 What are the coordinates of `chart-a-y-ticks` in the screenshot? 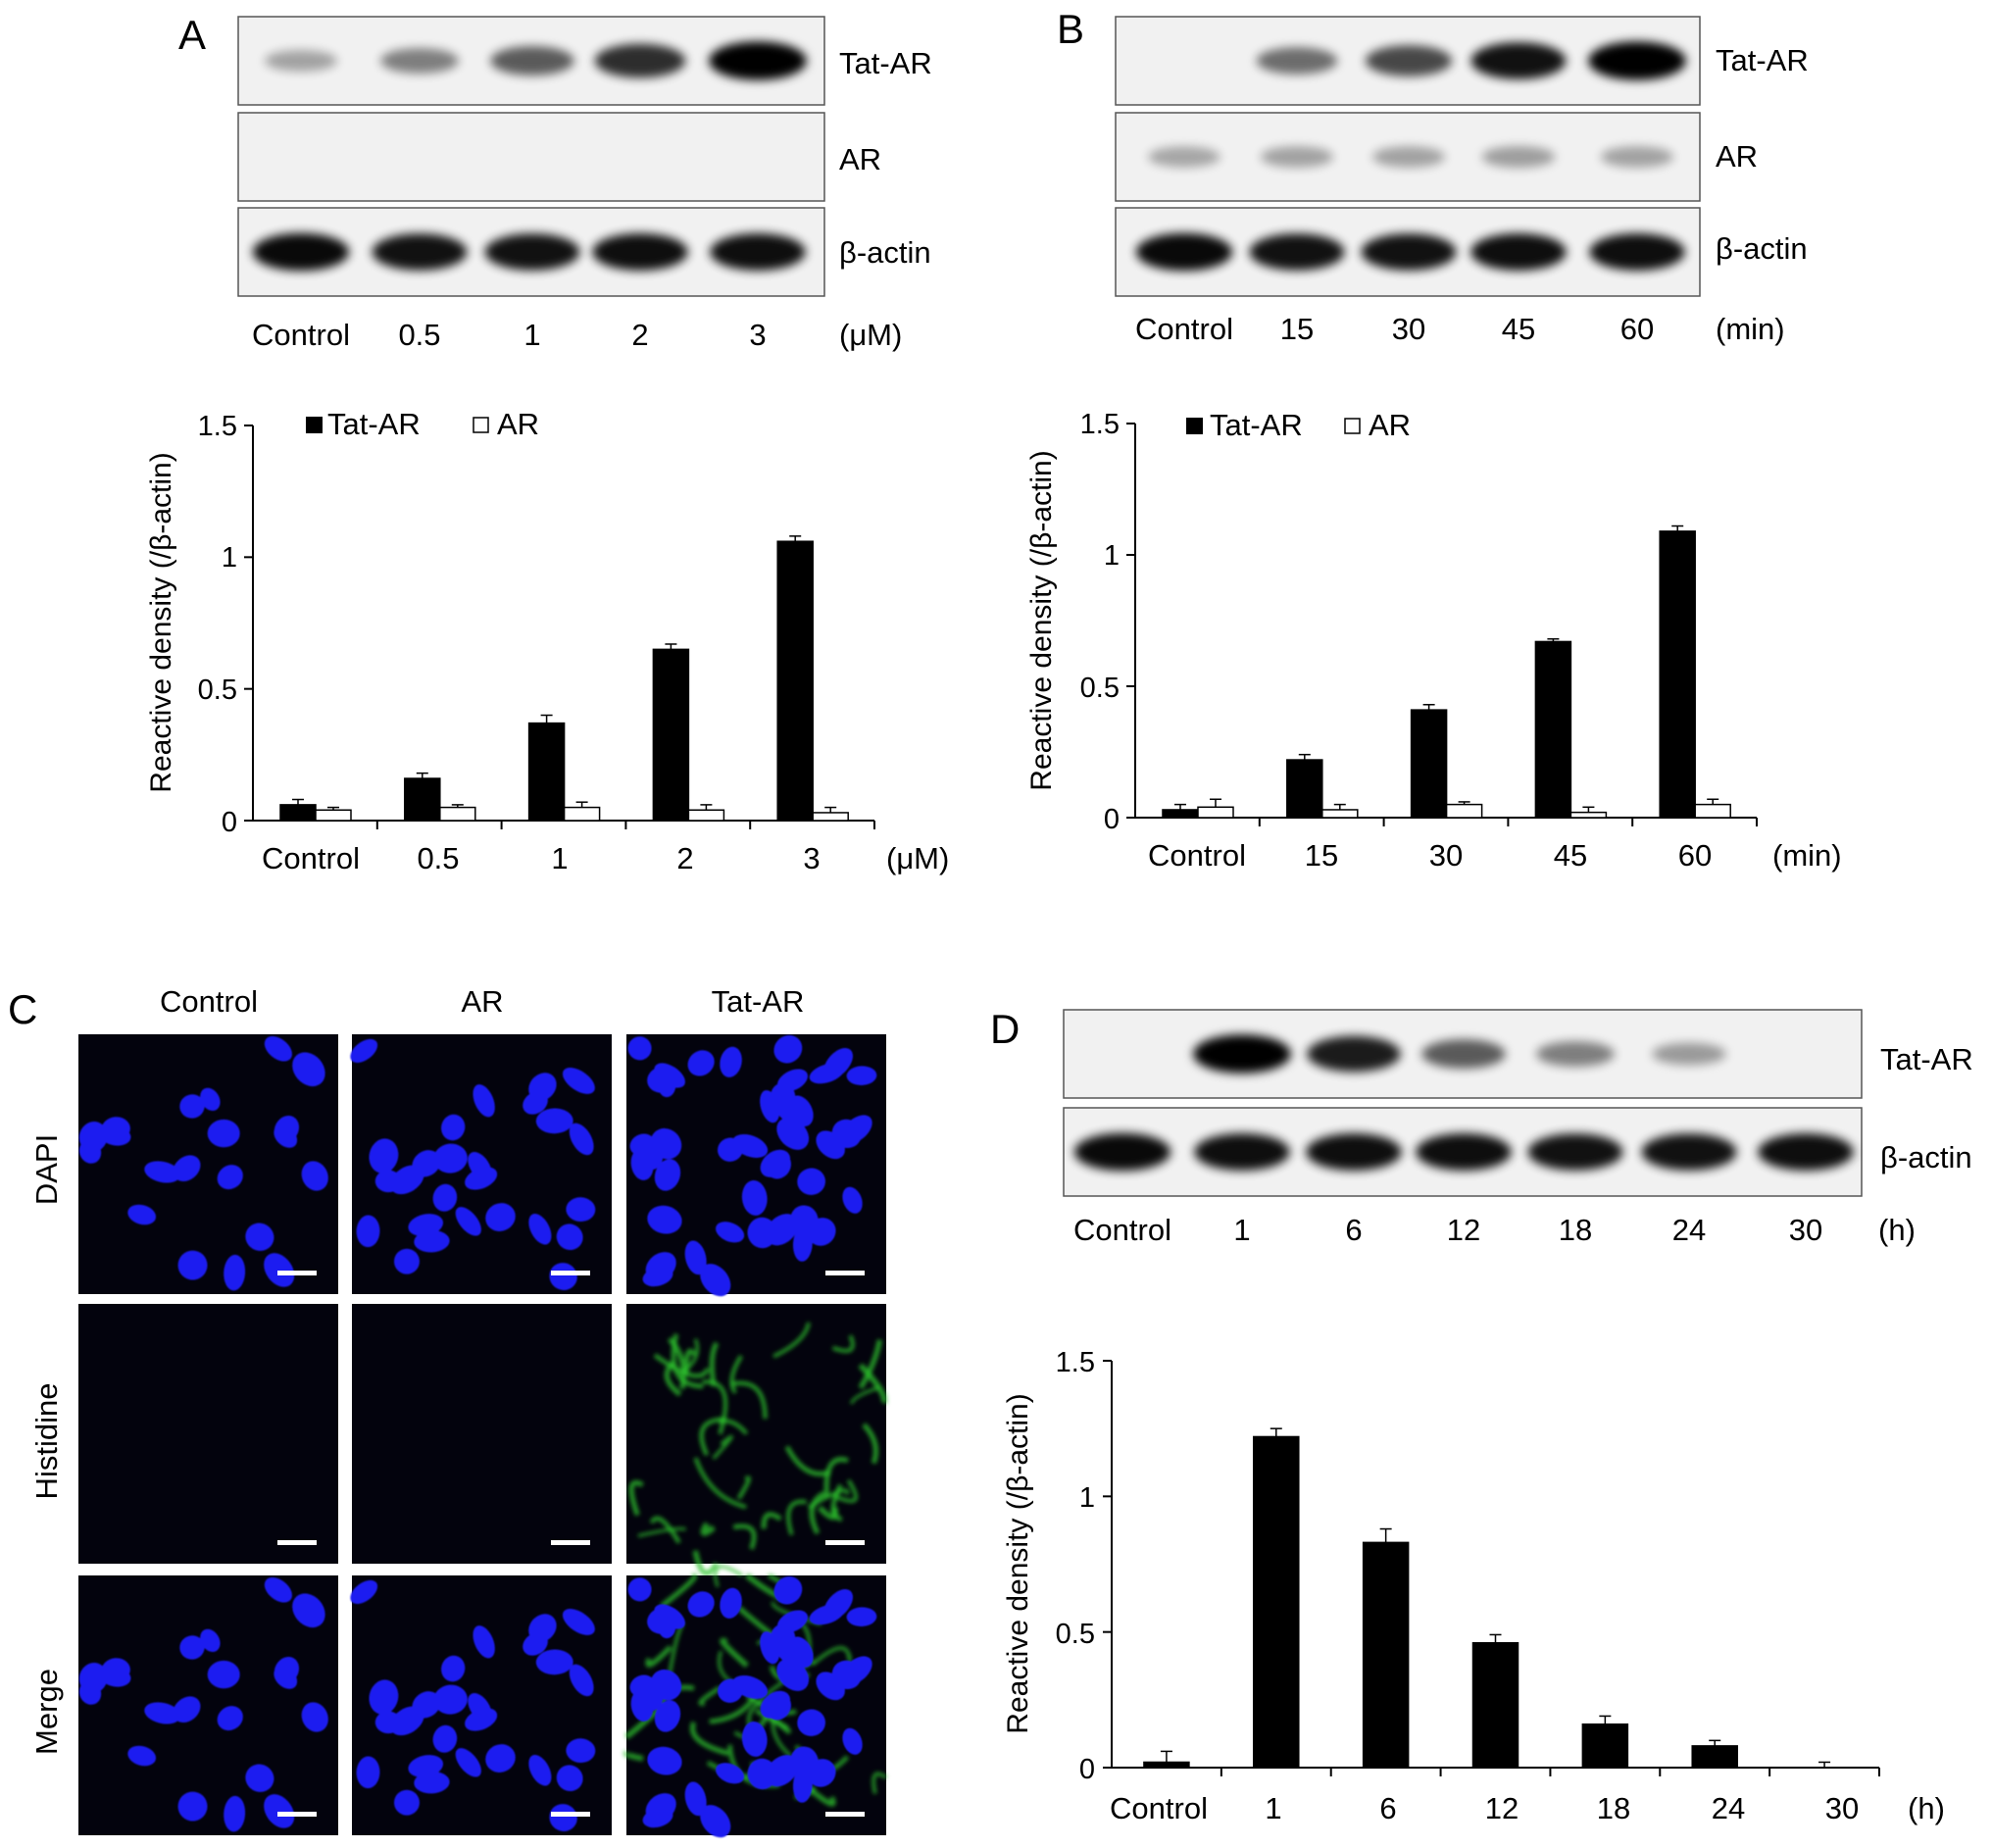 It's located at (248, 623).